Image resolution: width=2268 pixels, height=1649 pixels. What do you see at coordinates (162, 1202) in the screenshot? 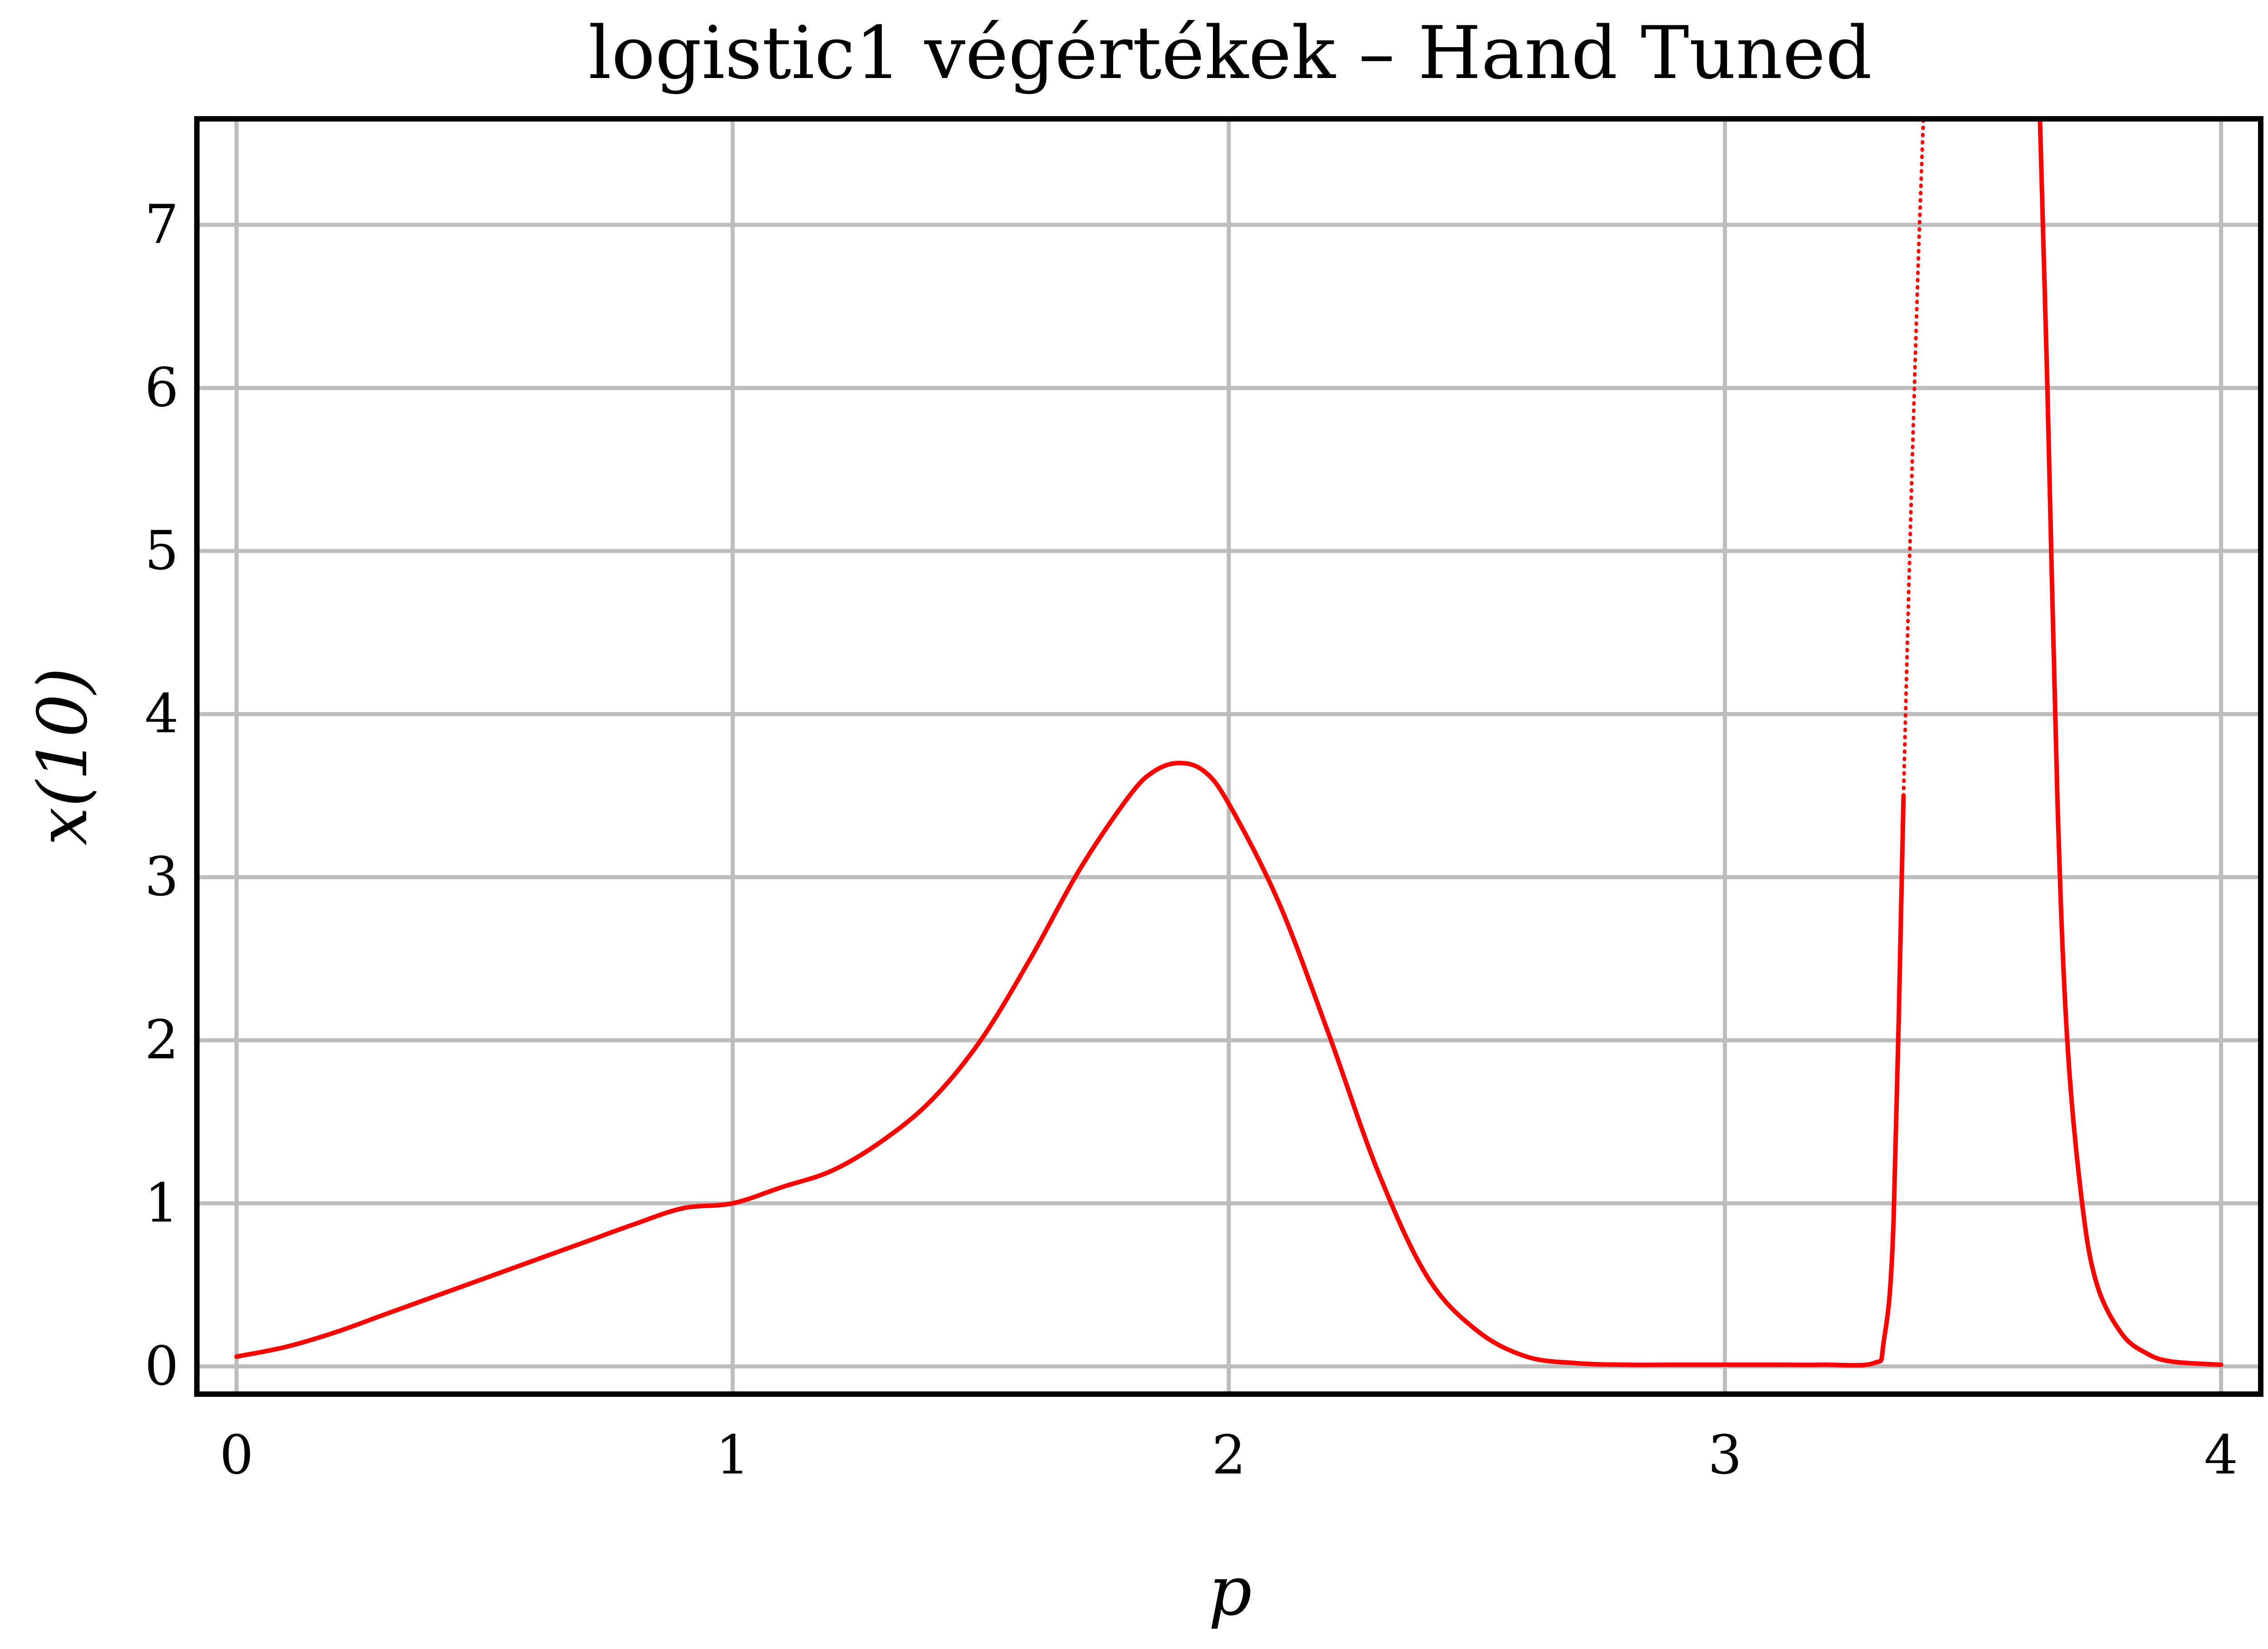
I see `y-tick-label: 1` at bounding box center [162, 1202].